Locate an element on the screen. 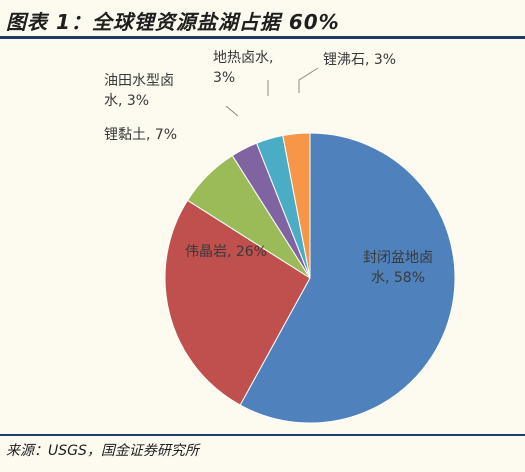 Image resolution: width=525 pixels, height=472 pixels. chart-title: 图表 1：全球锂资源盐湖占据 60% is located at coordinates (173, 22).